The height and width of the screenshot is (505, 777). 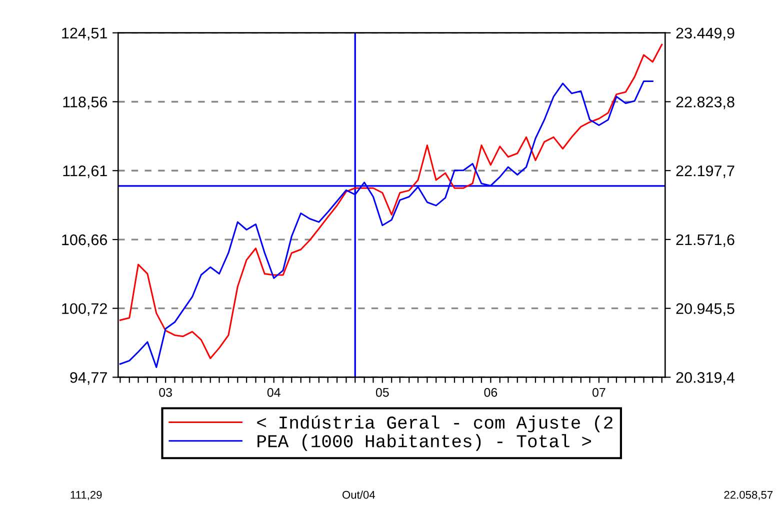 I want to click on y-tick-label: 124,51, so click(x=84, y=34).